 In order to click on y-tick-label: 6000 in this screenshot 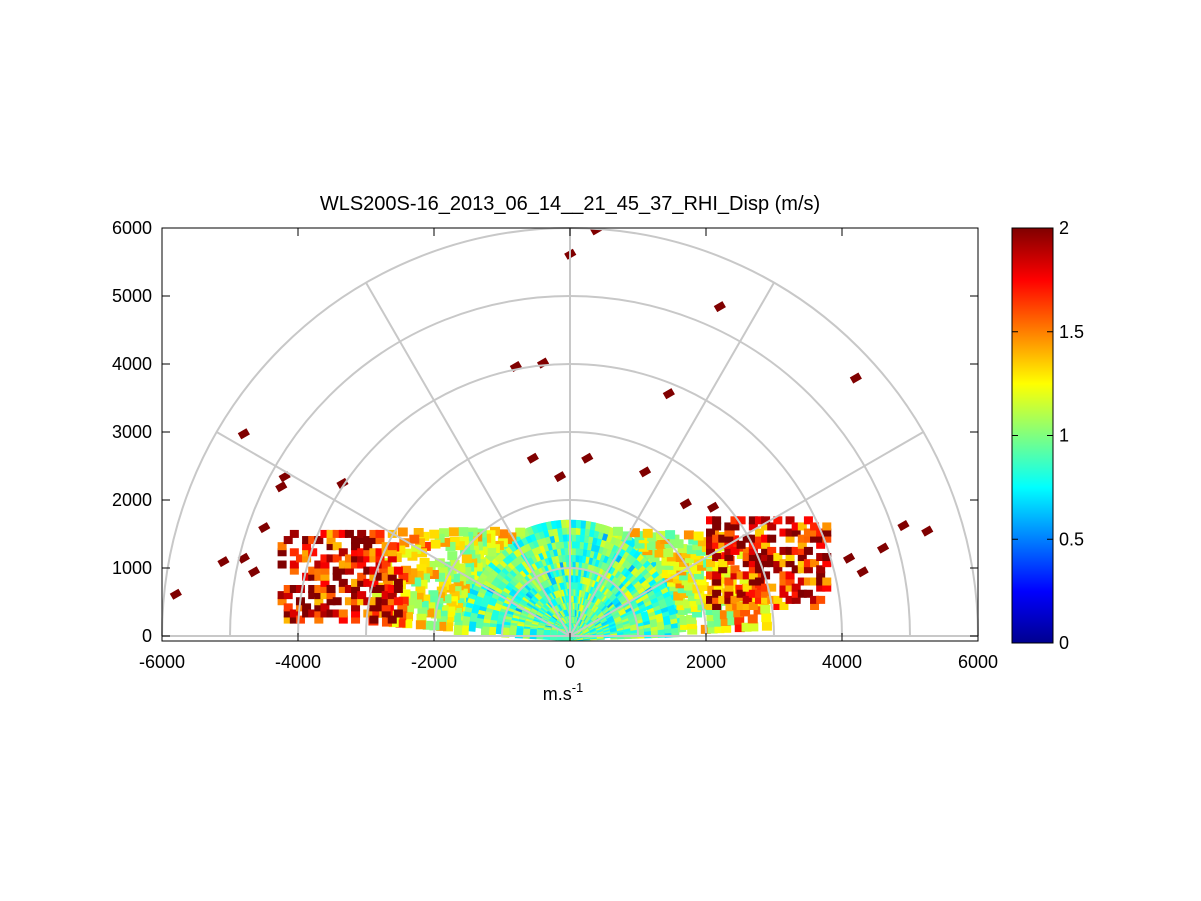, I will do `click(132, 228)`.